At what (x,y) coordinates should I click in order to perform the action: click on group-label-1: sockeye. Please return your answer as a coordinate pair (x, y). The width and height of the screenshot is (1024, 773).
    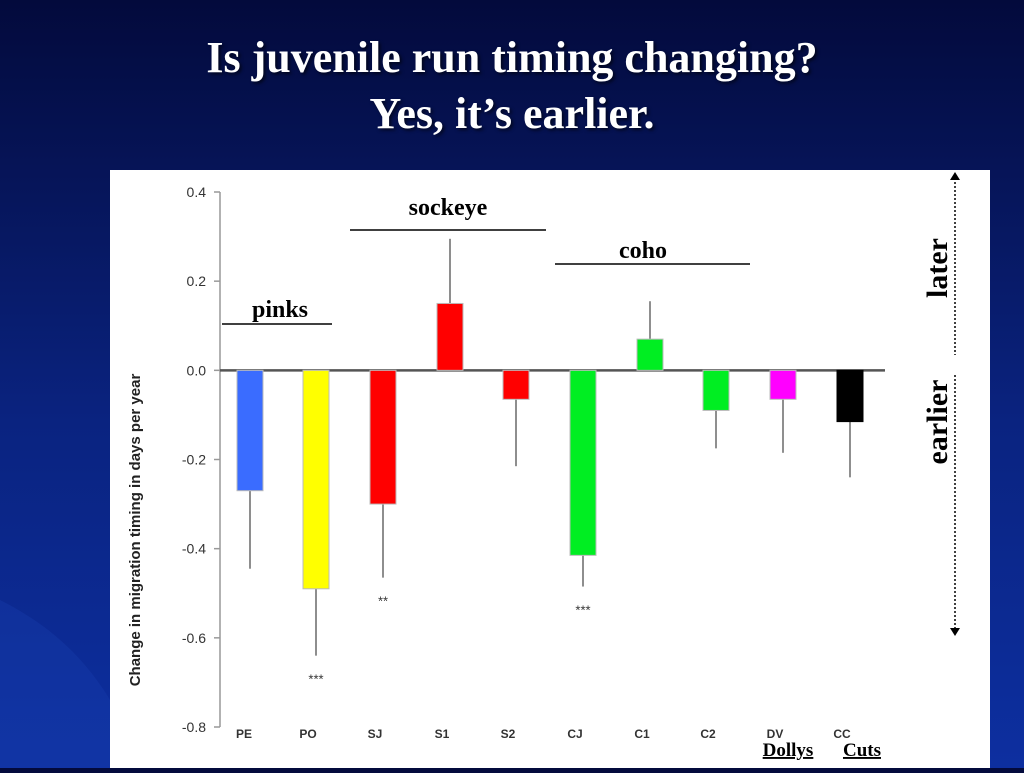
    Looking at the image, I should click on (448, 208).